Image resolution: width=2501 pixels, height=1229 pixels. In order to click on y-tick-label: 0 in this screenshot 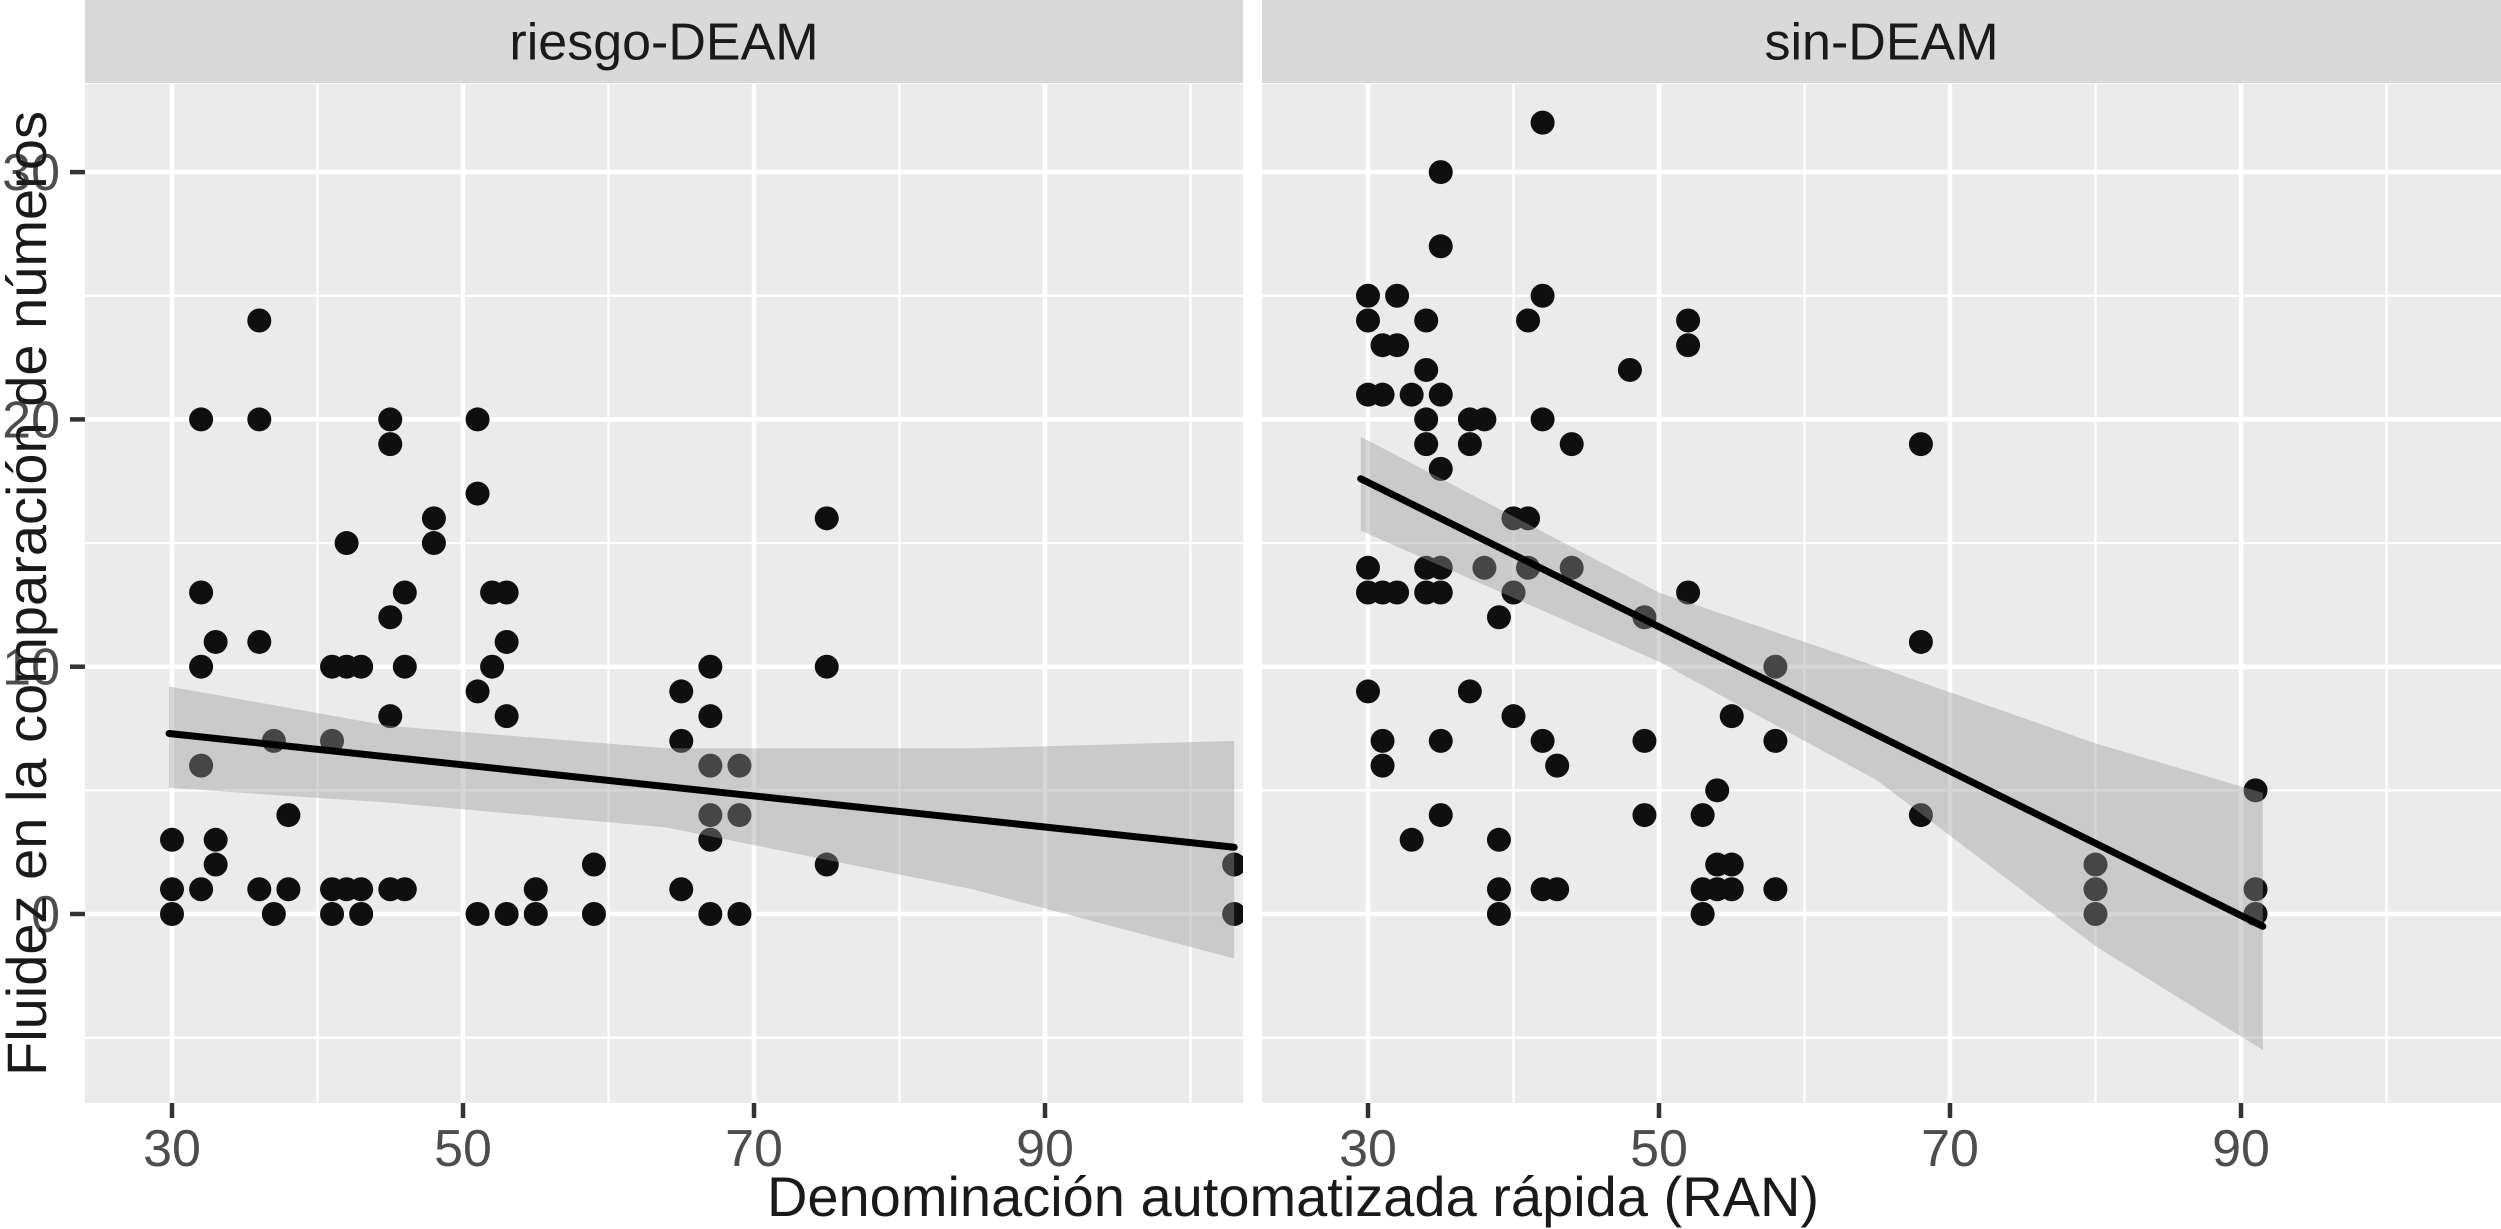, I will do `click(45, 915)`.